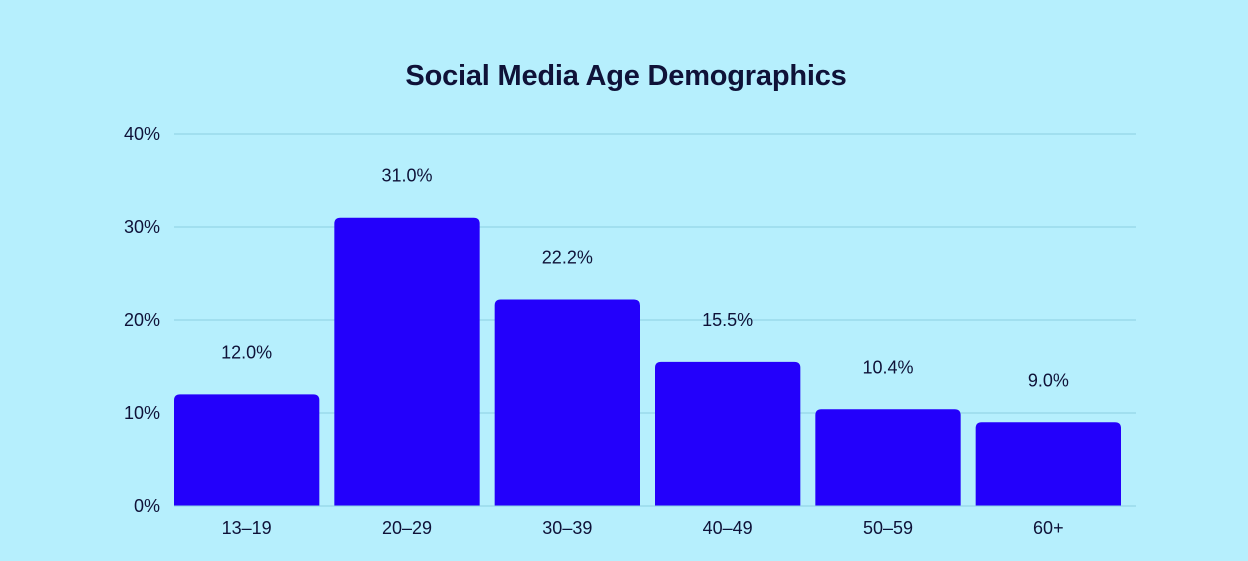 The width and height of the screenshot is (1248, 561). What do you see at coordinates (1048, 380) in the screenshot?
I see `data-label: 9.0%` at bounding box center [1048, 380].